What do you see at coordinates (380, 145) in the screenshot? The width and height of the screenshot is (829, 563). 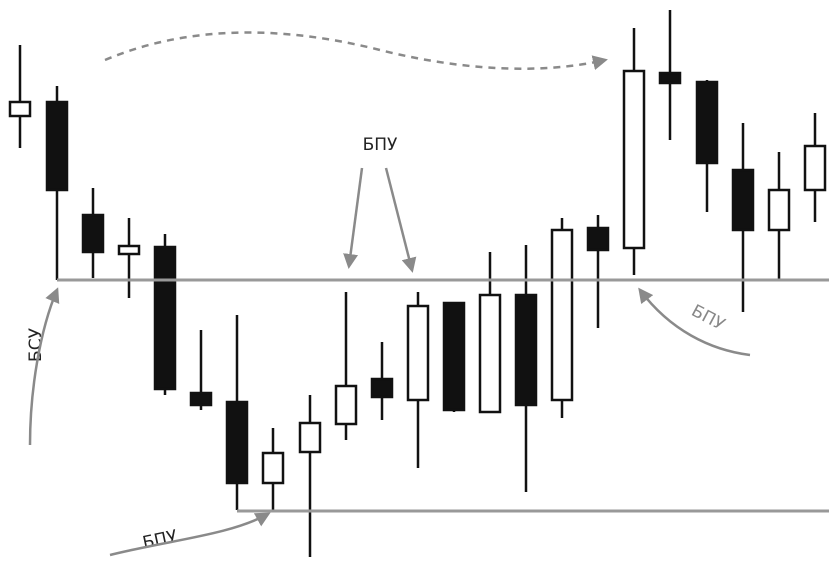 I see `label-top: БПУ` at bounding box center [380, 145].